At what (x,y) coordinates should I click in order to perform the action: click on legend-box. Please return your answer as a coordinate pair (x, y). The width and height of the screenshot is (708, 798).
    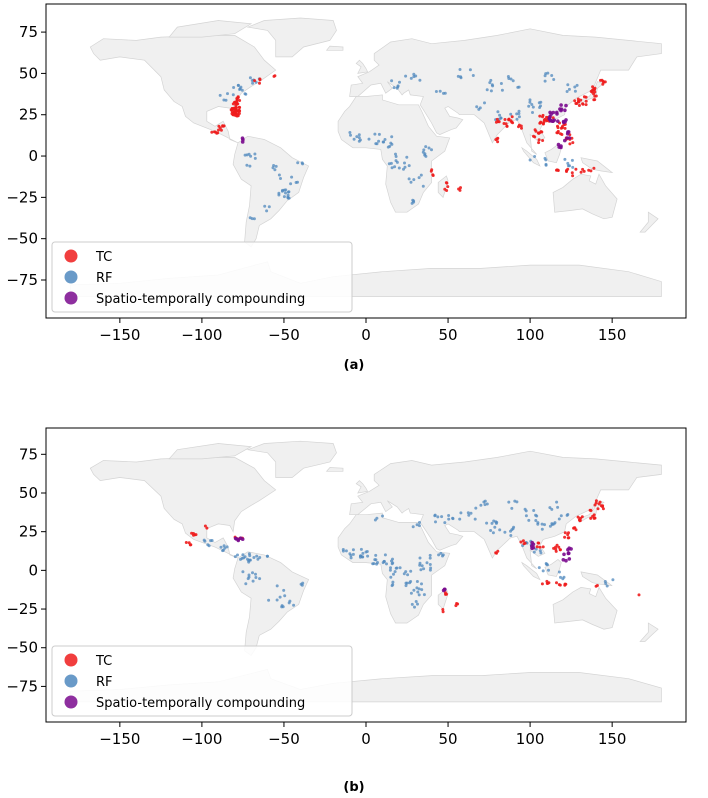
    Looking at the image, I should click on (202, 681).